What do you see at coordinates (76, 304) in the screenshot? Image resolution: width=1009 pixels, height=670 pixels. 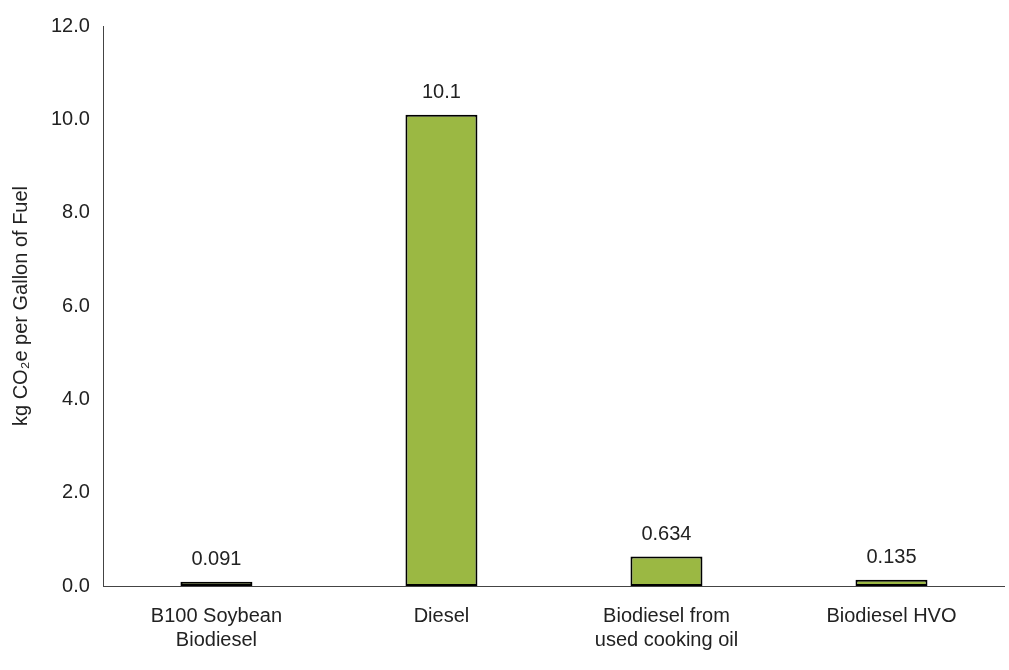 I see `y-tick-label: 6.0` at bounding box center [76, 304].